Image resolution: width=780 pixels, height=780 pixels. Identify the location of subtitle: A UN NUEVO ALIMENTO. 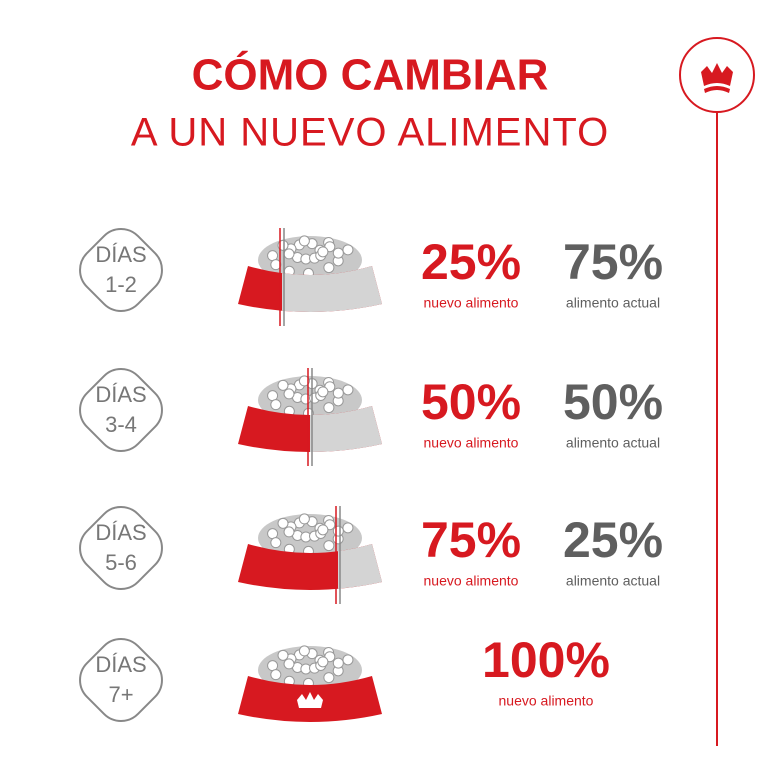
(370, 133).